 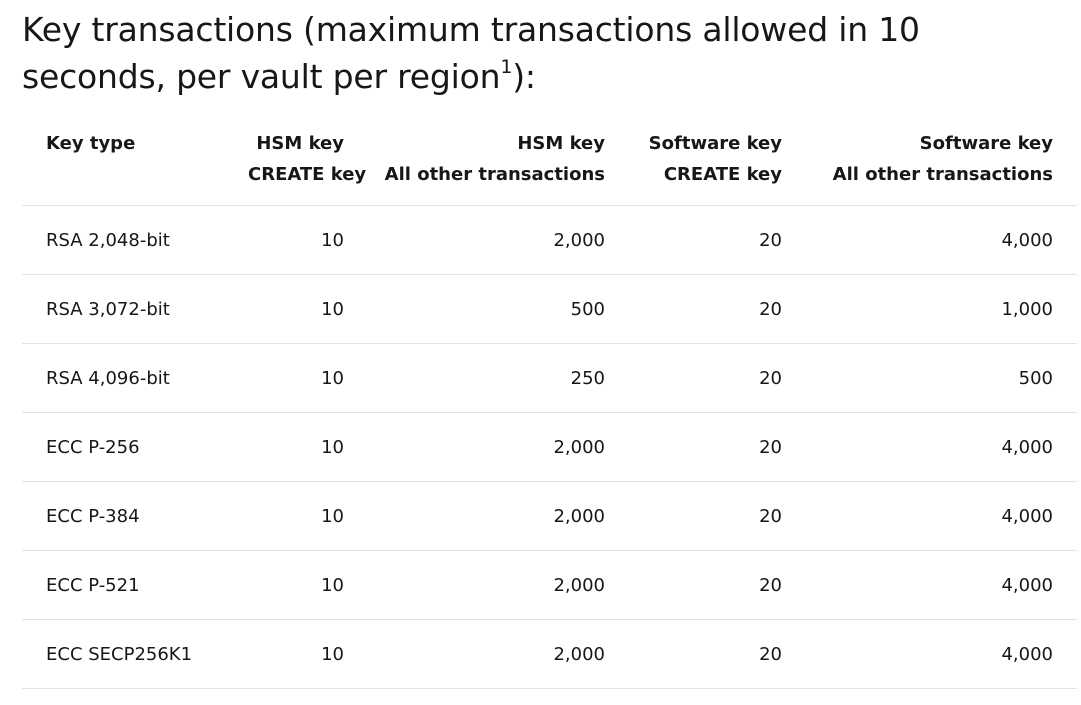 What do you see at coordinates (135, 309) in the screenshot?
I see `cell-key-type: RSA 3,072-bit` at bounding box center [135, 309].